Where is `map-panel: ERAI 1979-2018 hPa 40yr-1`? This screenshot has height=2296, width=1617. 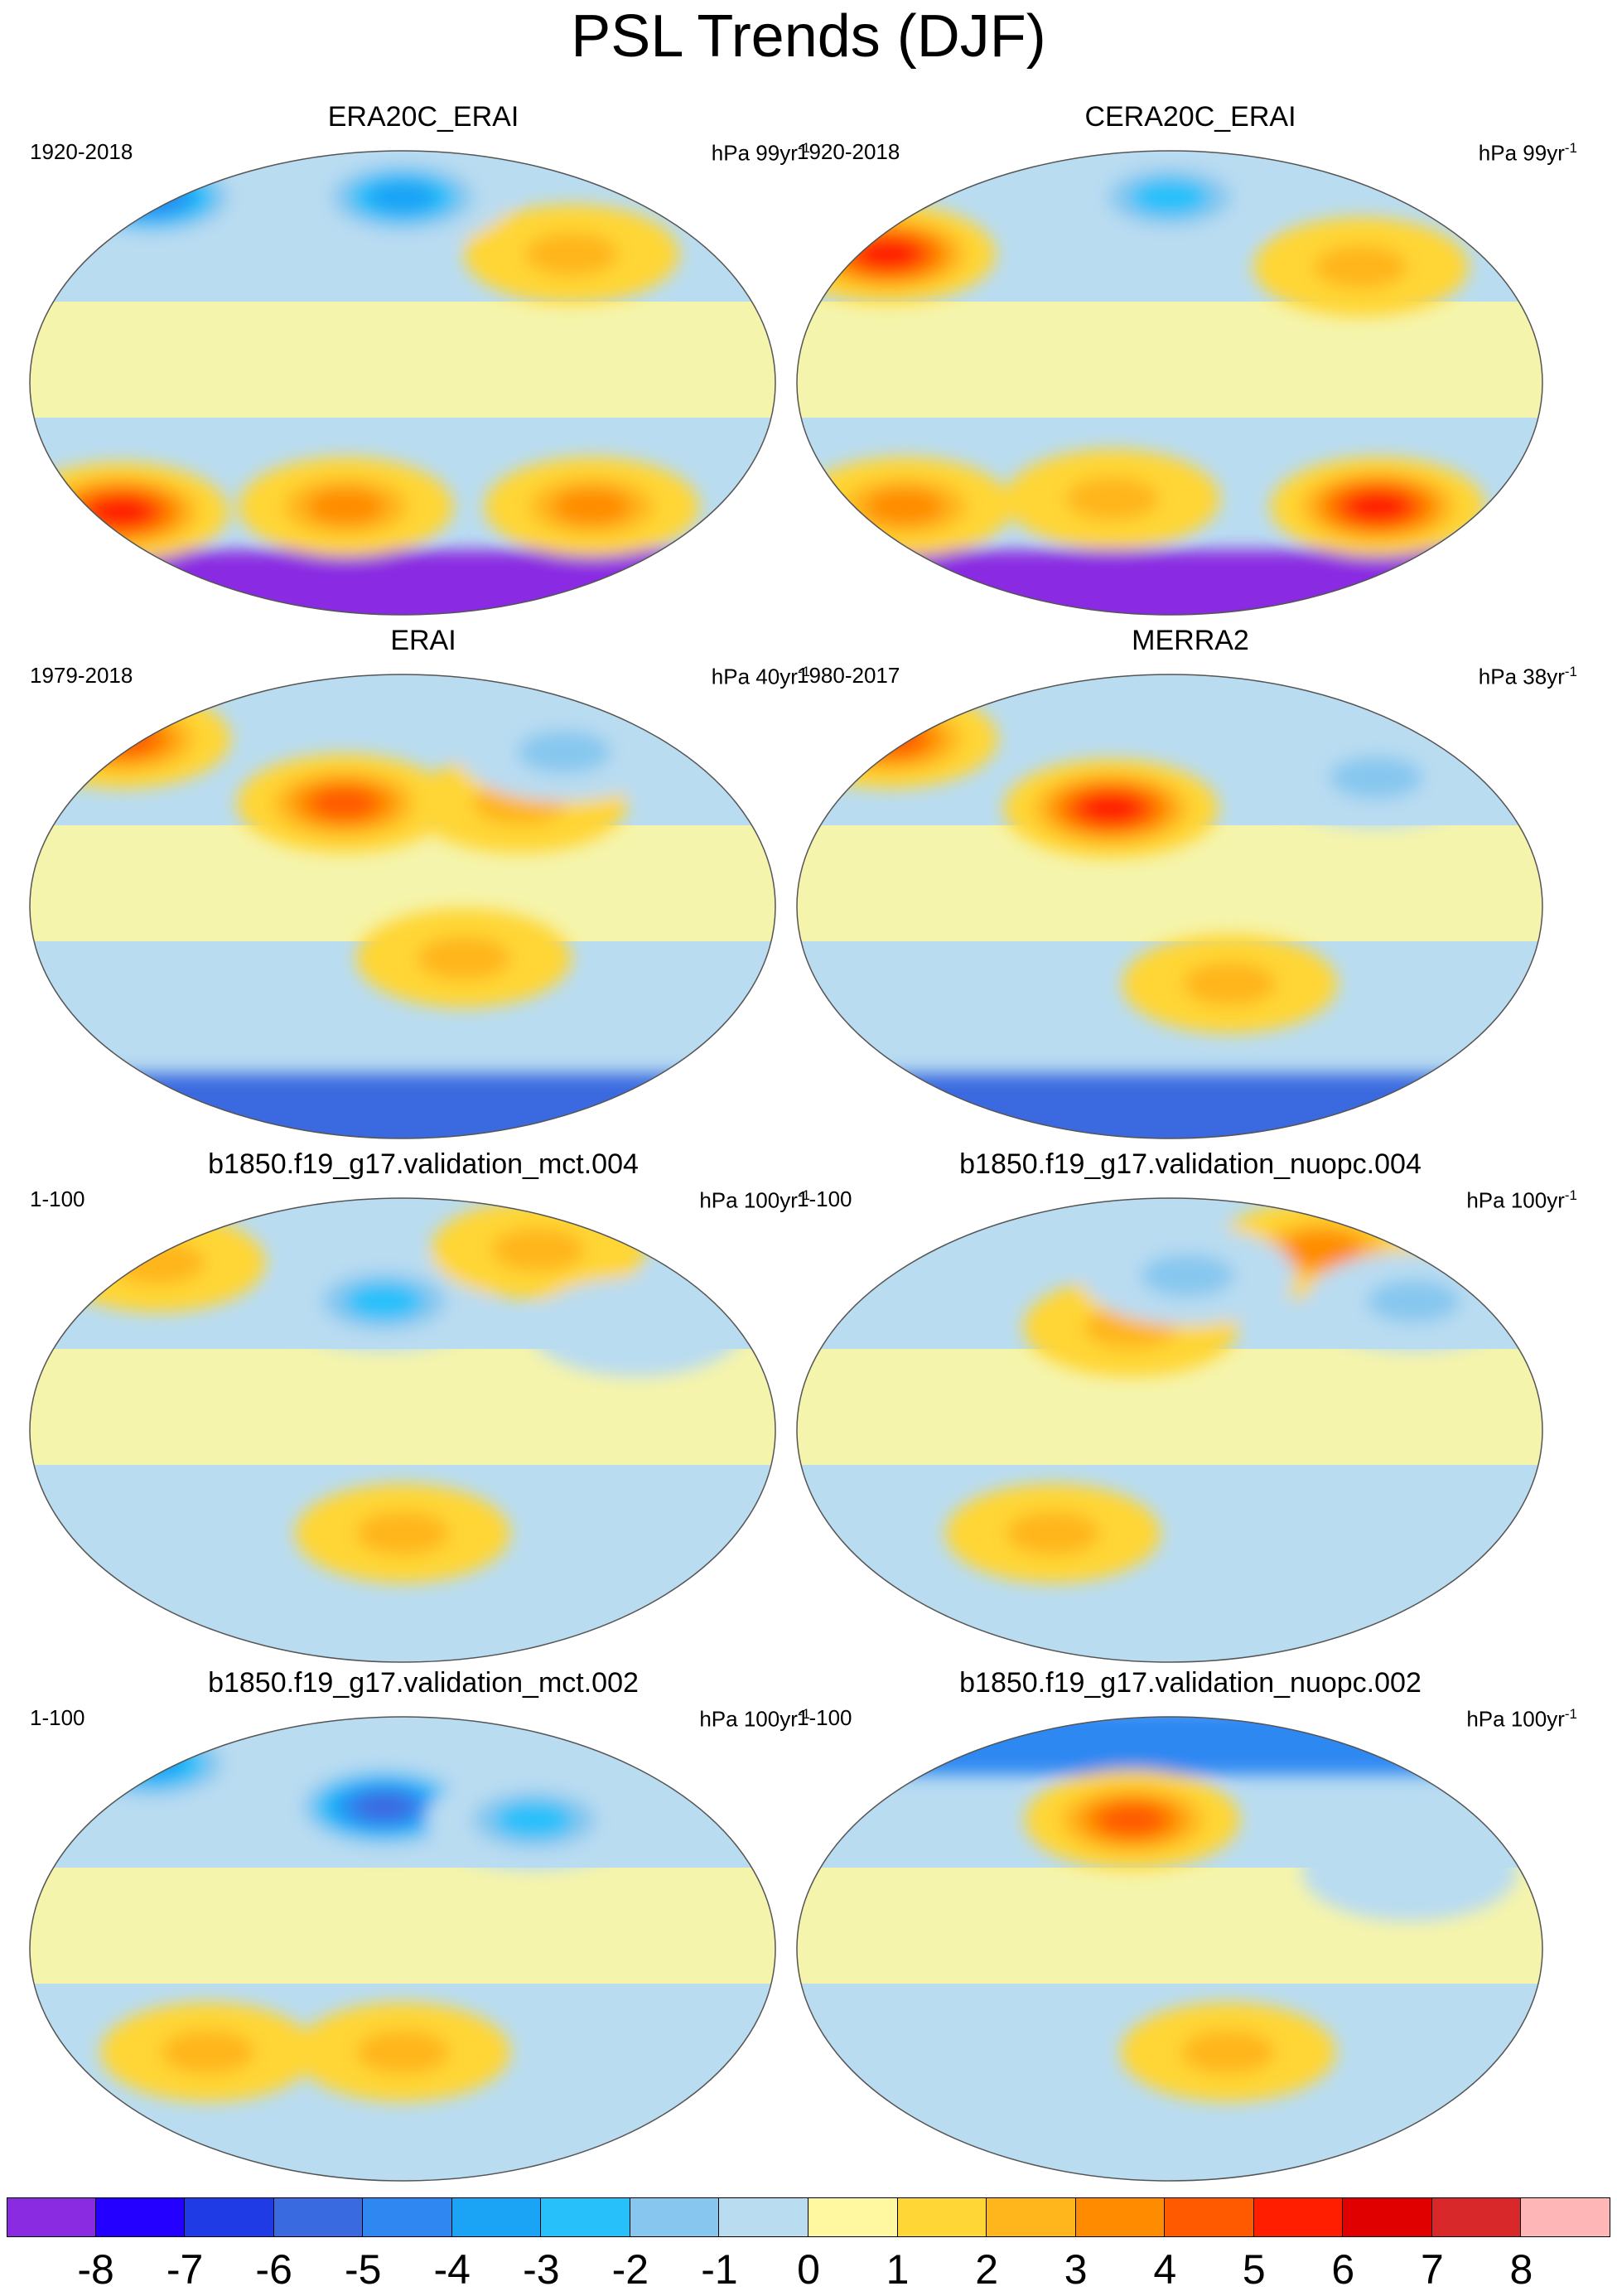
map-panel: ERAI 1979-2018 hPa 40yr-1 is located at coordinates (423, 881).